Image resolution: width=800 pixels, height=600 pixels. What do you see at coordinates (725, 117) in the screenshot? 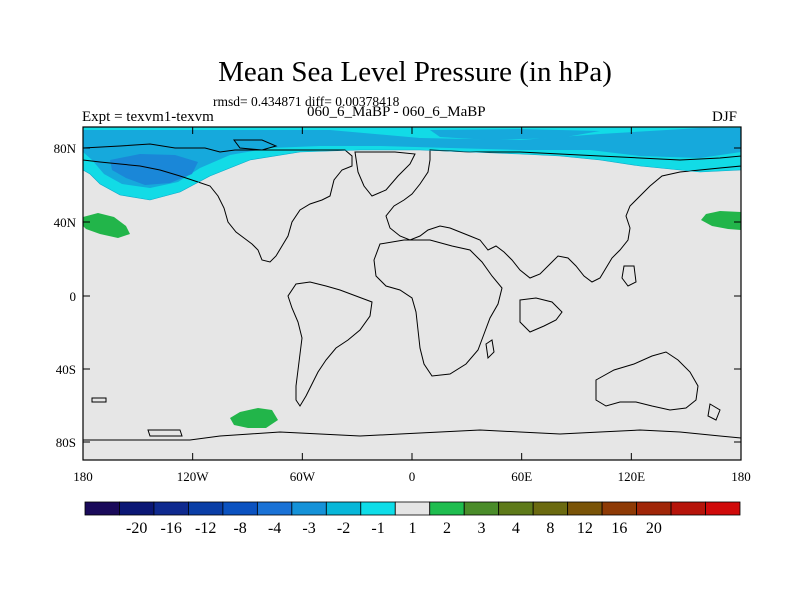
I see `season-label: DJF` at bounding box center [725, 117].